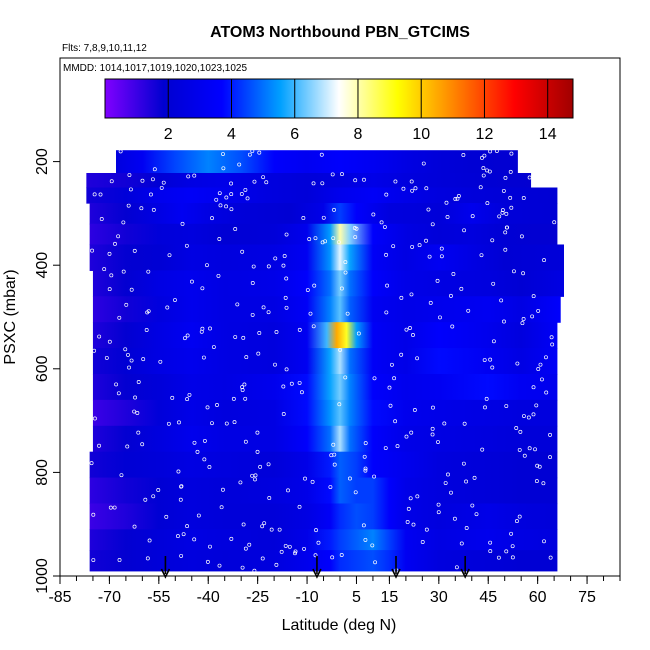  I want to click on profile-marker-head, so click(165, 573).